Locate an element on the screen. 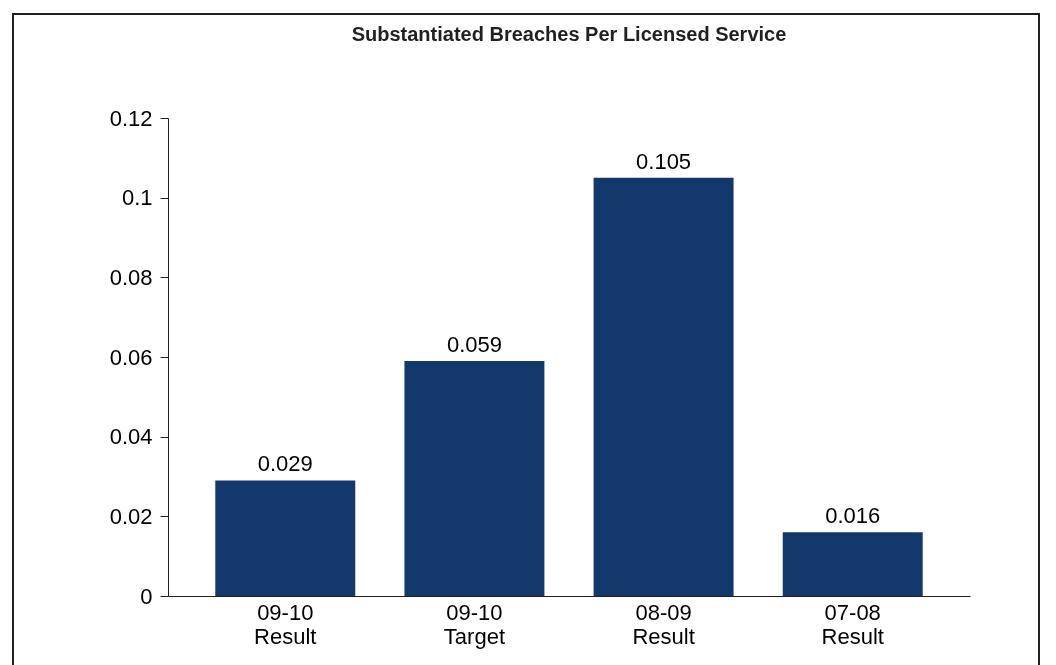  data-label: 0.029 is located at coordinates (285, 464).